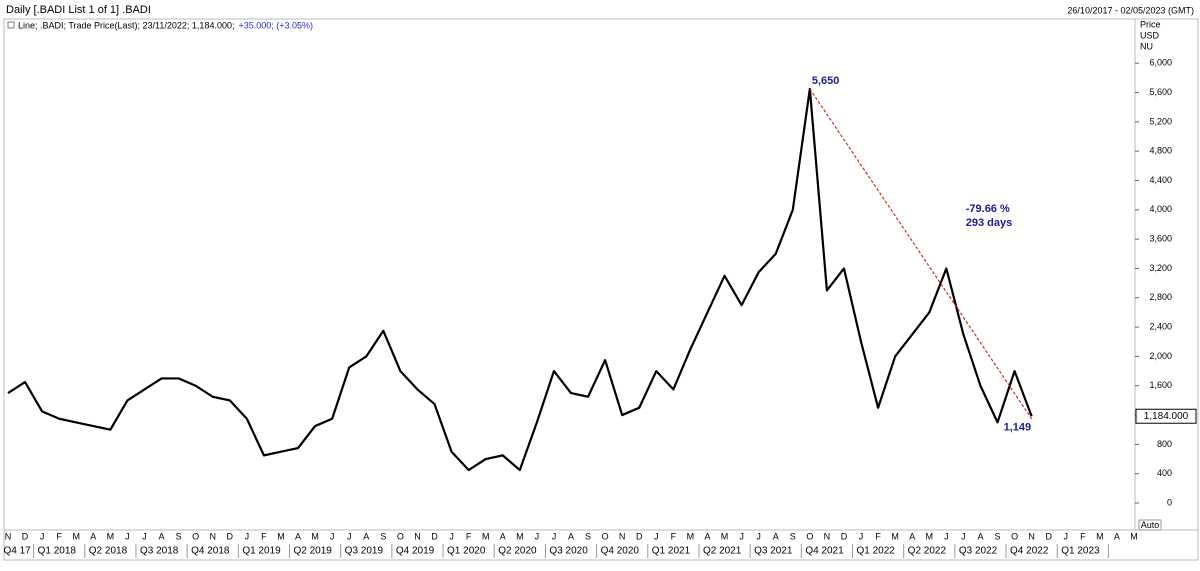  What do you see at coordinates (11, 25) in the screenshot?
I see `legend-icon` at bounding box center [11, 25].